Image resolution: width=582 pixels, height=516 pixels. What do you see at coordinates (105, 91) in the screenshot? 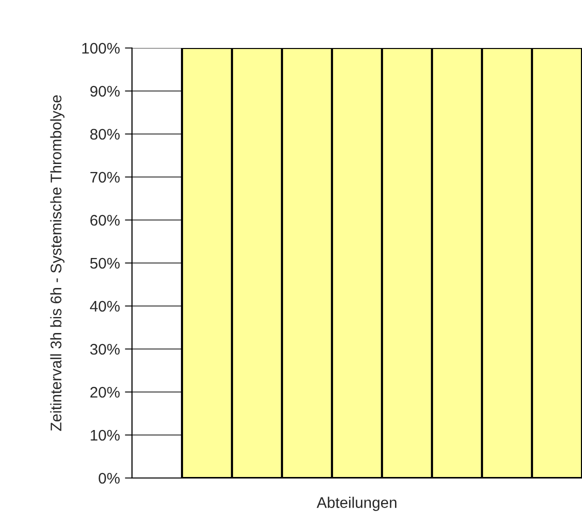
I see `y-tick-label: 90%` at bounding box center [105, 91].